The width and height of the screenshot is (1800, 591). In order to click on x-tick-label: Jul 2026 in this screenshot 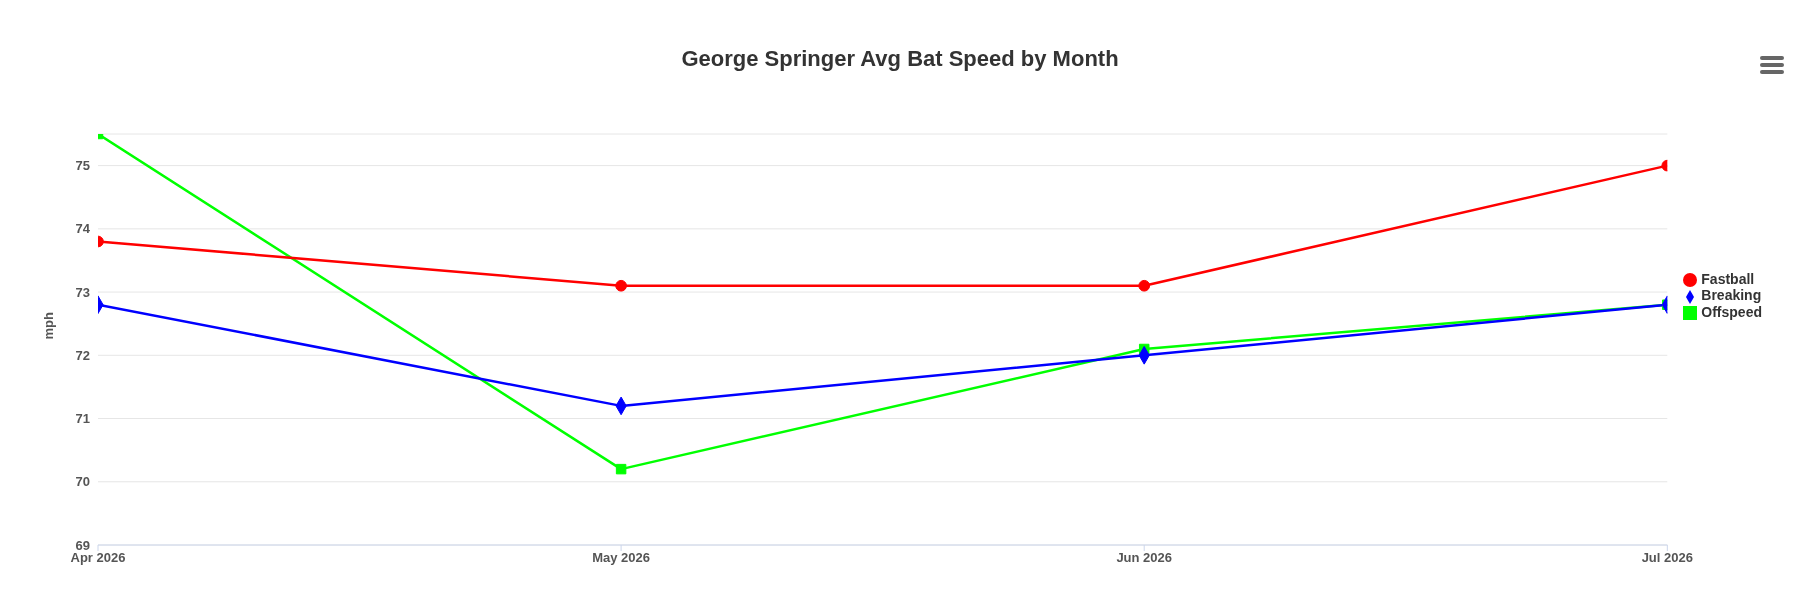, I will do `click(1667, 558)`.